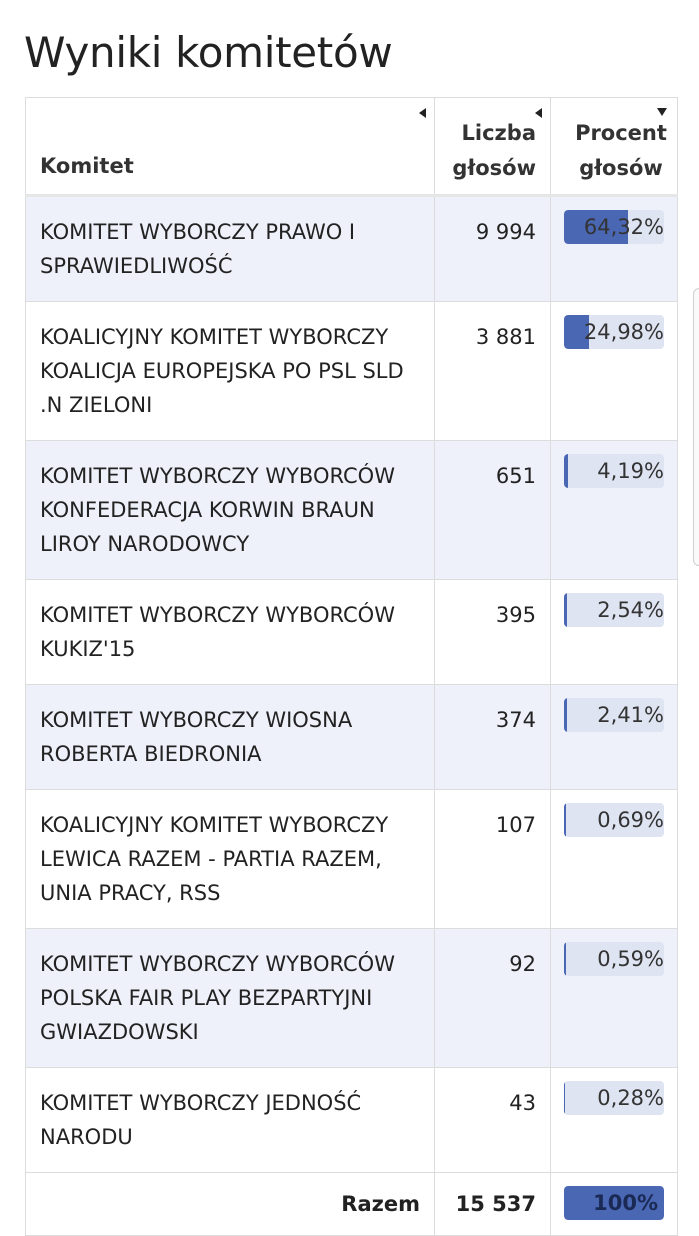 This screenshot has width=699, height=1236. Describe the element at coordinates (493, 737) in the screenshot. I see `vote-count: 374` at that location.